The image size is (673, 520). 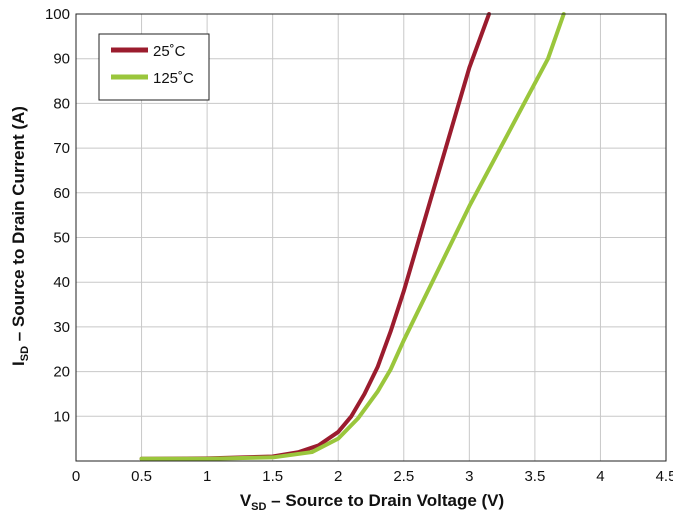 I want to click on y-tick-label: 80, so click(x=61, y=103).